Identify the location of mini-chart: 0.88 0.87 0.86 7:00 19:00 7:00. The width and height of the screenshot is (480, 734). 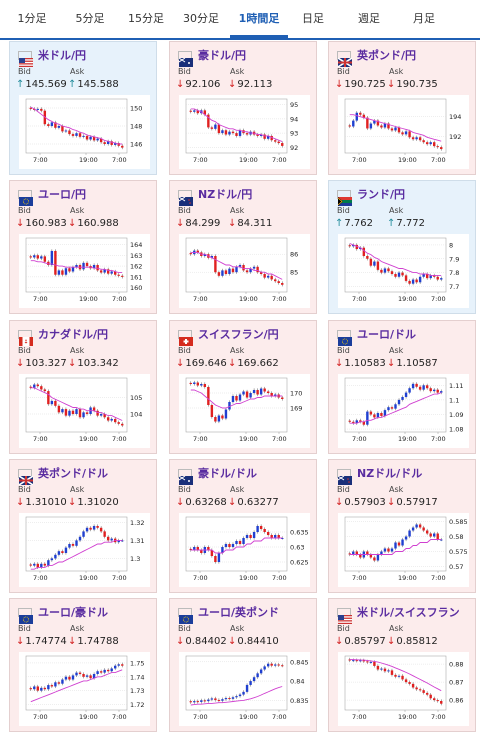
(403, 689).